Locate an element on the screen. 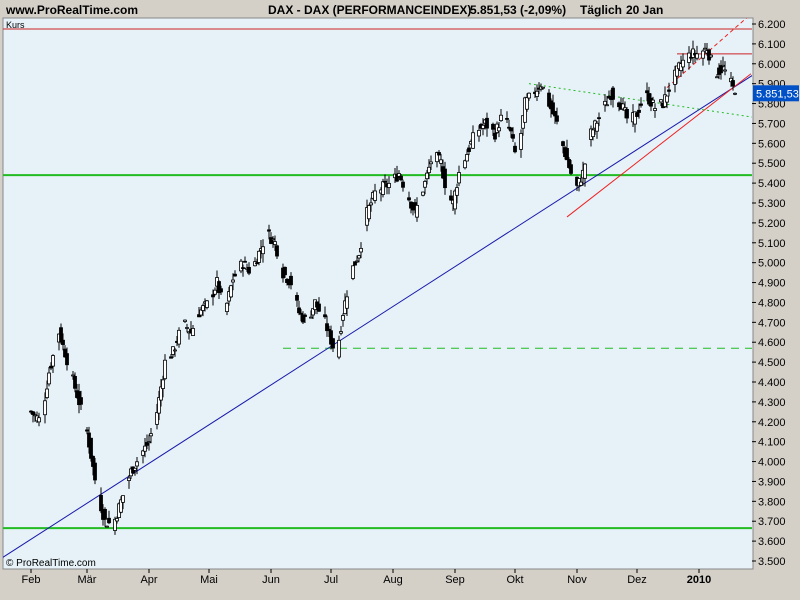 The image size is (800, 600). y-tick-label: 3.900 is located at coordinates (772, 482).